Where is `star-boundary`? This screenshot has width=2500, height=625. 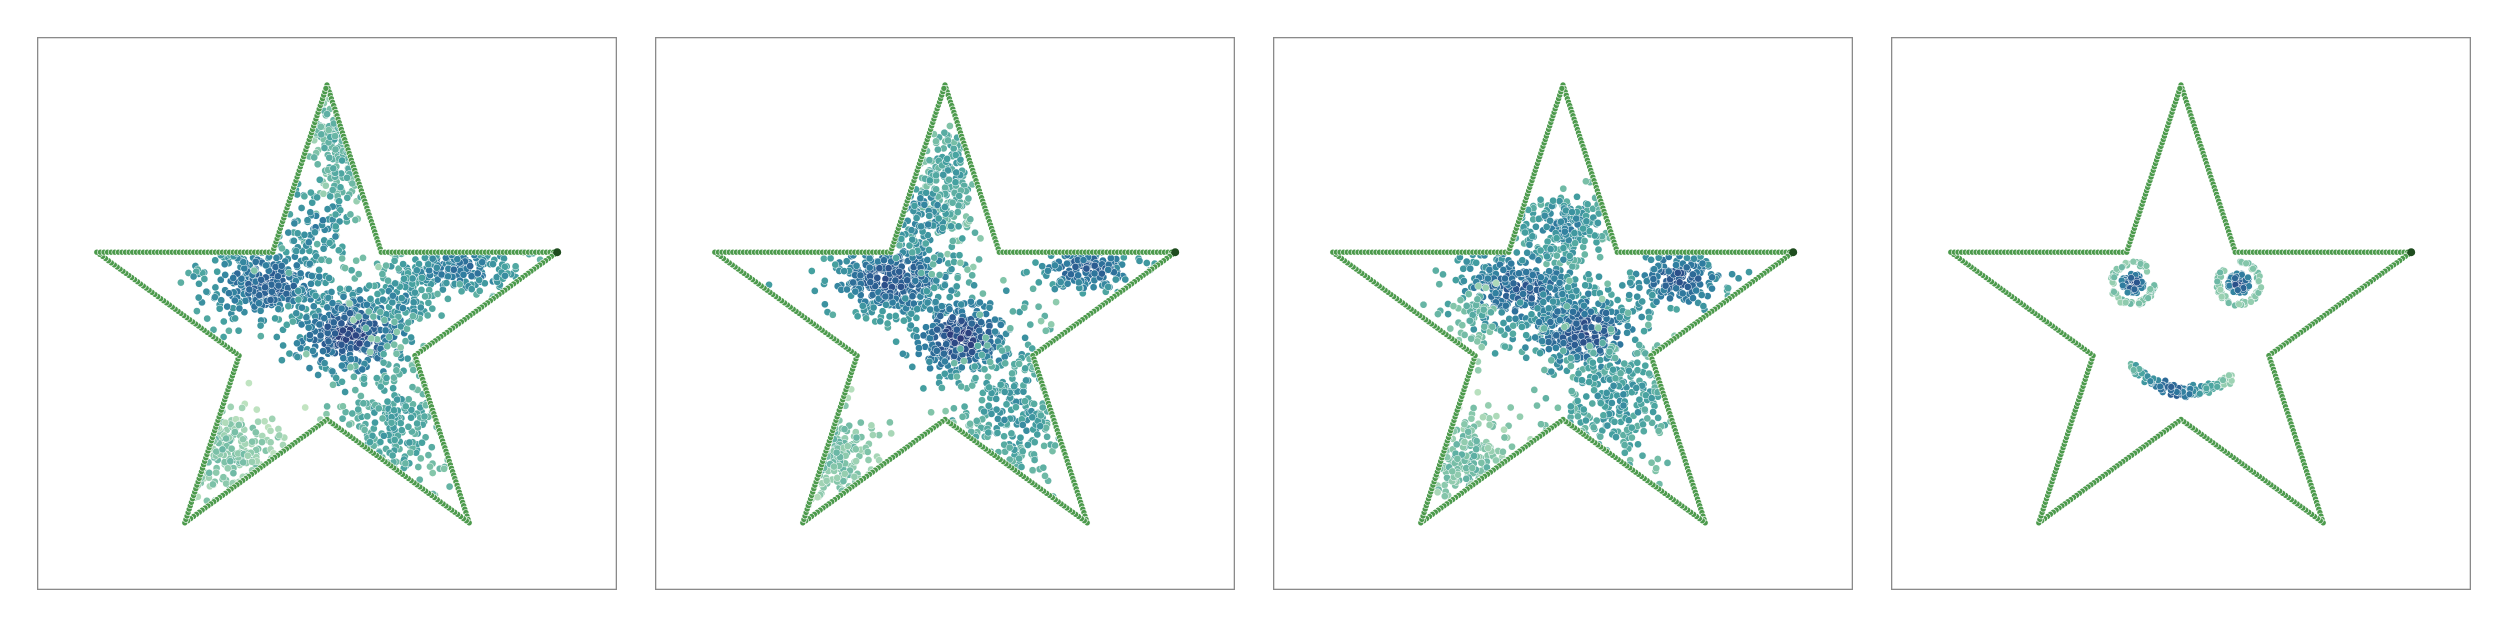 star-boundary is located at coordinates (327, 304).